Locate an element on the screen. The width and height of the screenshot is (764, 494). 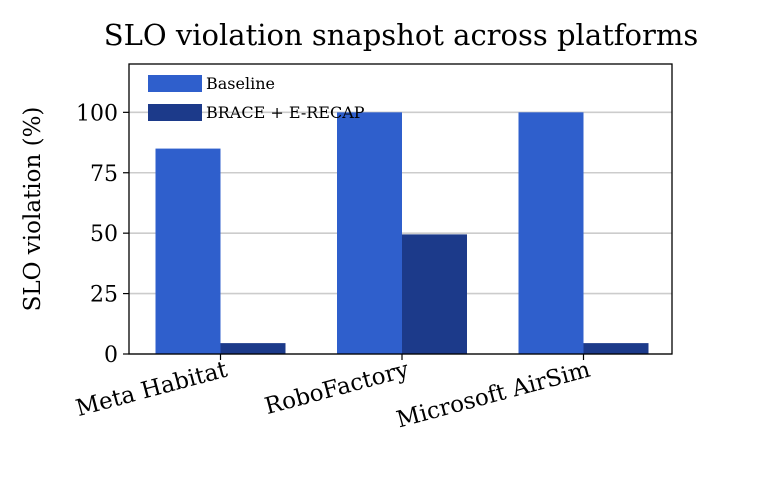
chart-title: SLO violation snapshot across platforms is located at coordinates (401, 35).